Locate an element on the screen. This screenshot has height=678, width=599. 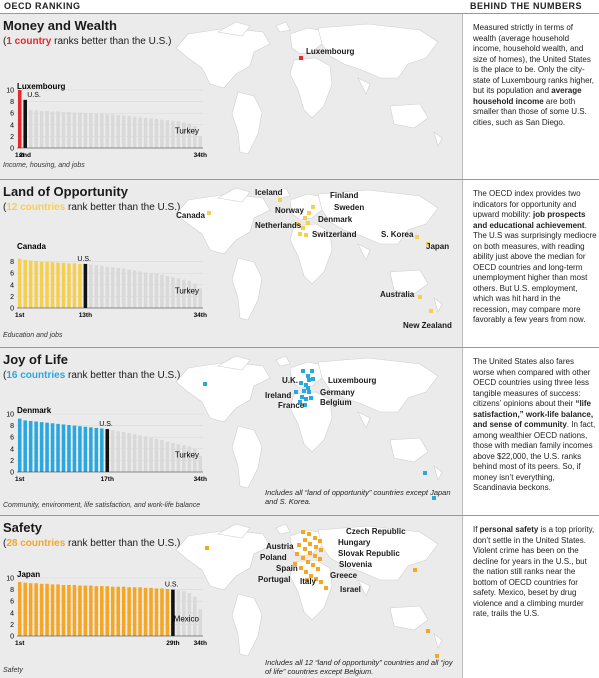
map-country-label: Greece is located at coordinates (344, 575).